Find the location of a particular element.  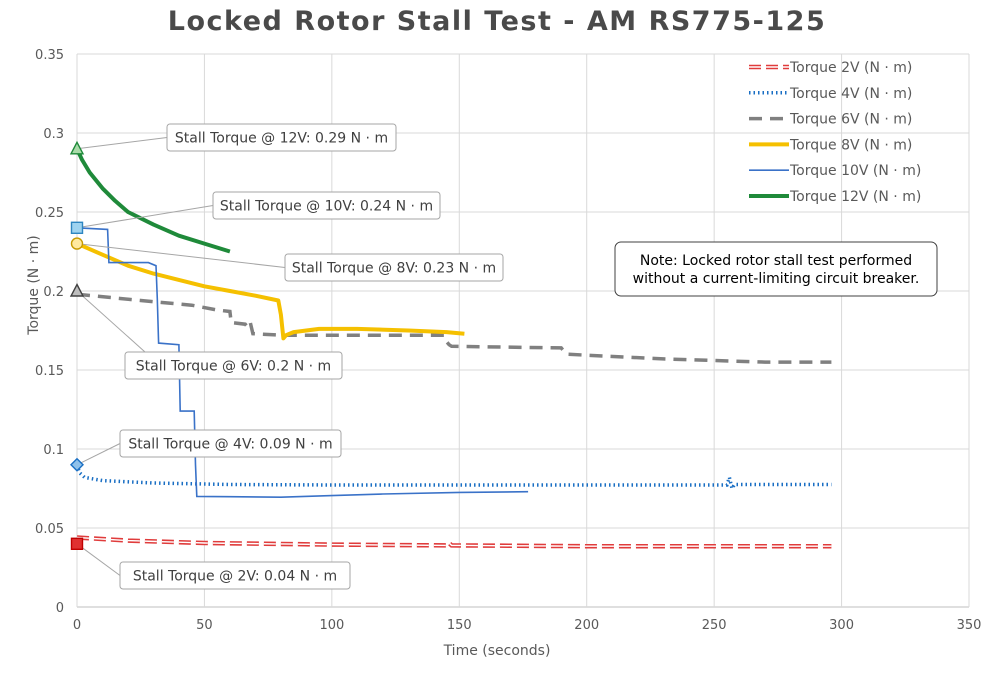

y-tick-label: 0.2 is located at coordinates (53, 292).